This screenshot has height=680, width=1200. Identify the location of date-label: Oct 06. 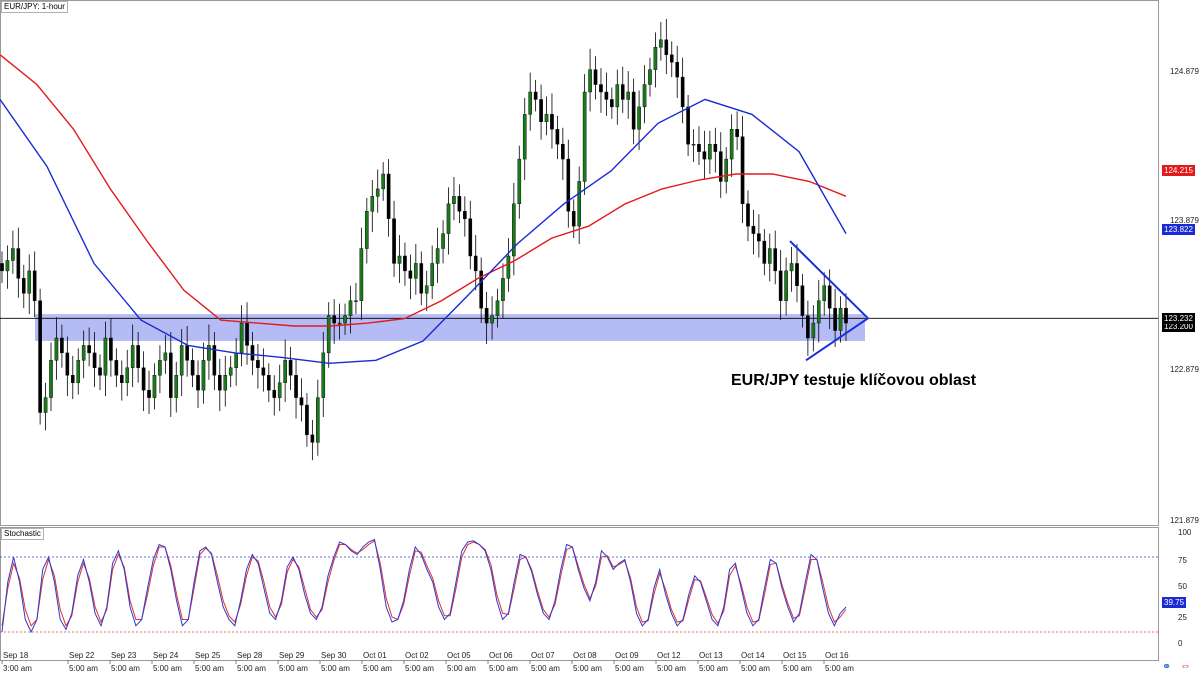
(501, 655).